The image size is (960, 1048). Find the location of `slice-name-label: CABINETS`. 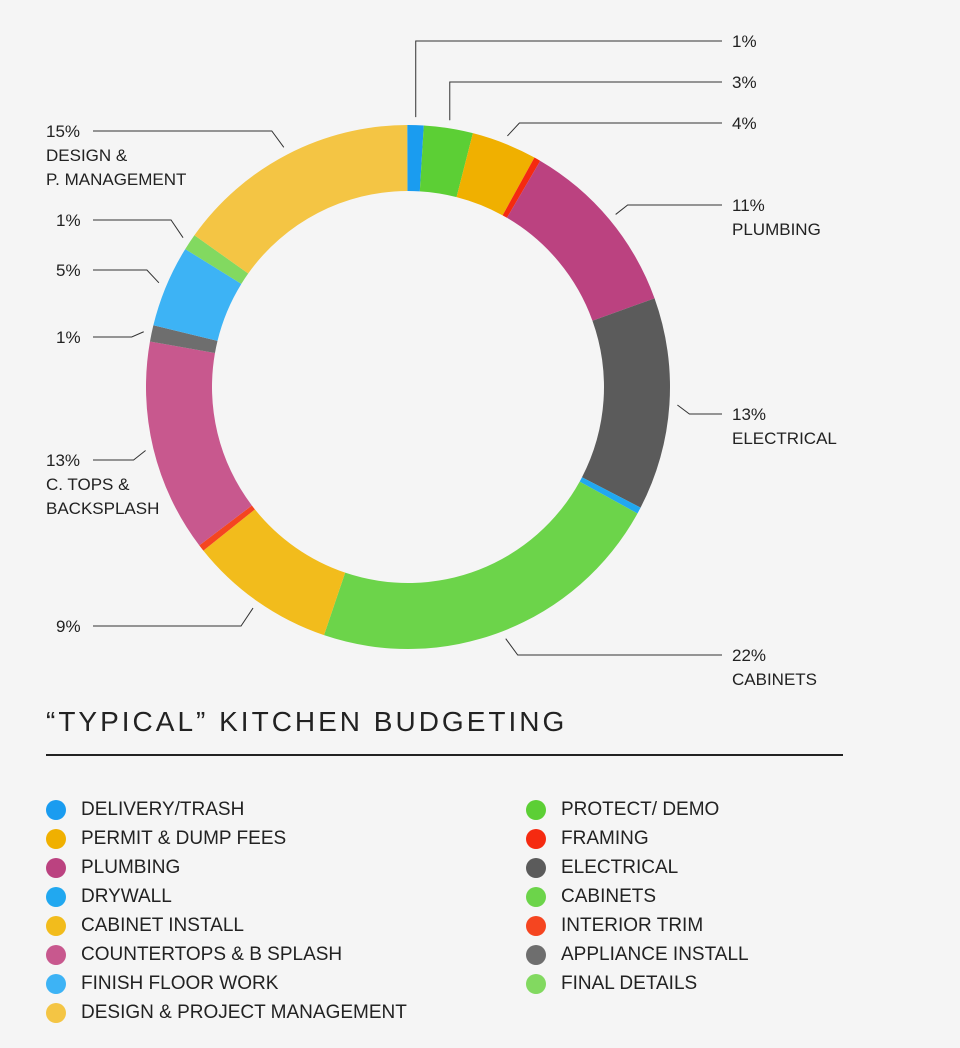

slice-name-label: CABINETS is located at coordinates (774, 679).